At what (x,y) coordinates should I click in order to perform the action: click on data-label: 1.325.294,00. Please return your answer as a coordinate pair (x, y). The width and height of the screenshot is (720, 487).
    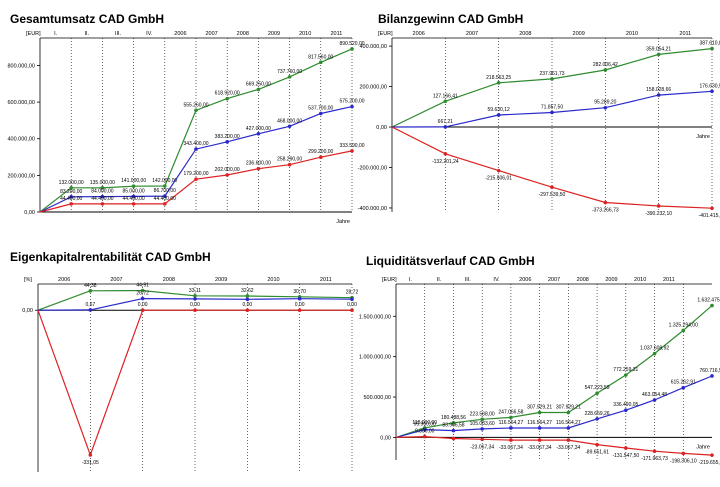
    Looking at the image, I should click on (683, 325).